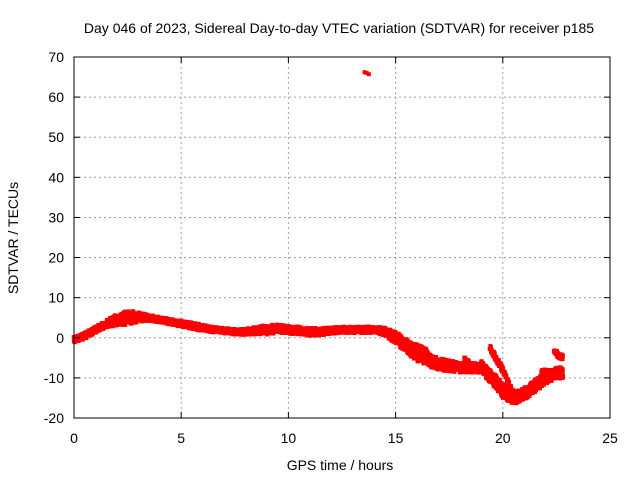  What do you see at coordinates (56, 97) in the screenshot?
I see `y-tick-label: 60` at bounding box center [56, 97].